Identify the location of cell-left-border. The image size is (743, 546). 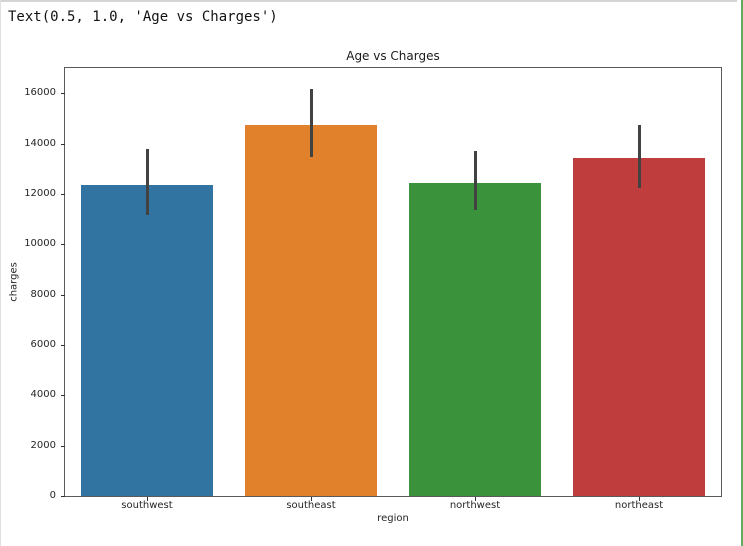
(0, 273).